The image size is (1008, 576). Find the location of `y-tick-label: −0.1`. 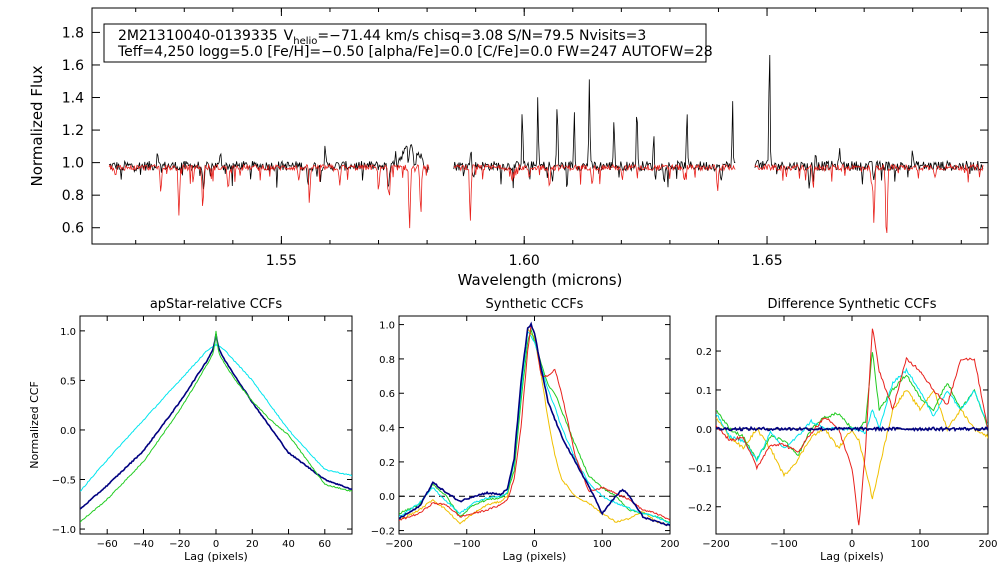

y-tick-label: −0.1 is located at coordinates (700, 469).